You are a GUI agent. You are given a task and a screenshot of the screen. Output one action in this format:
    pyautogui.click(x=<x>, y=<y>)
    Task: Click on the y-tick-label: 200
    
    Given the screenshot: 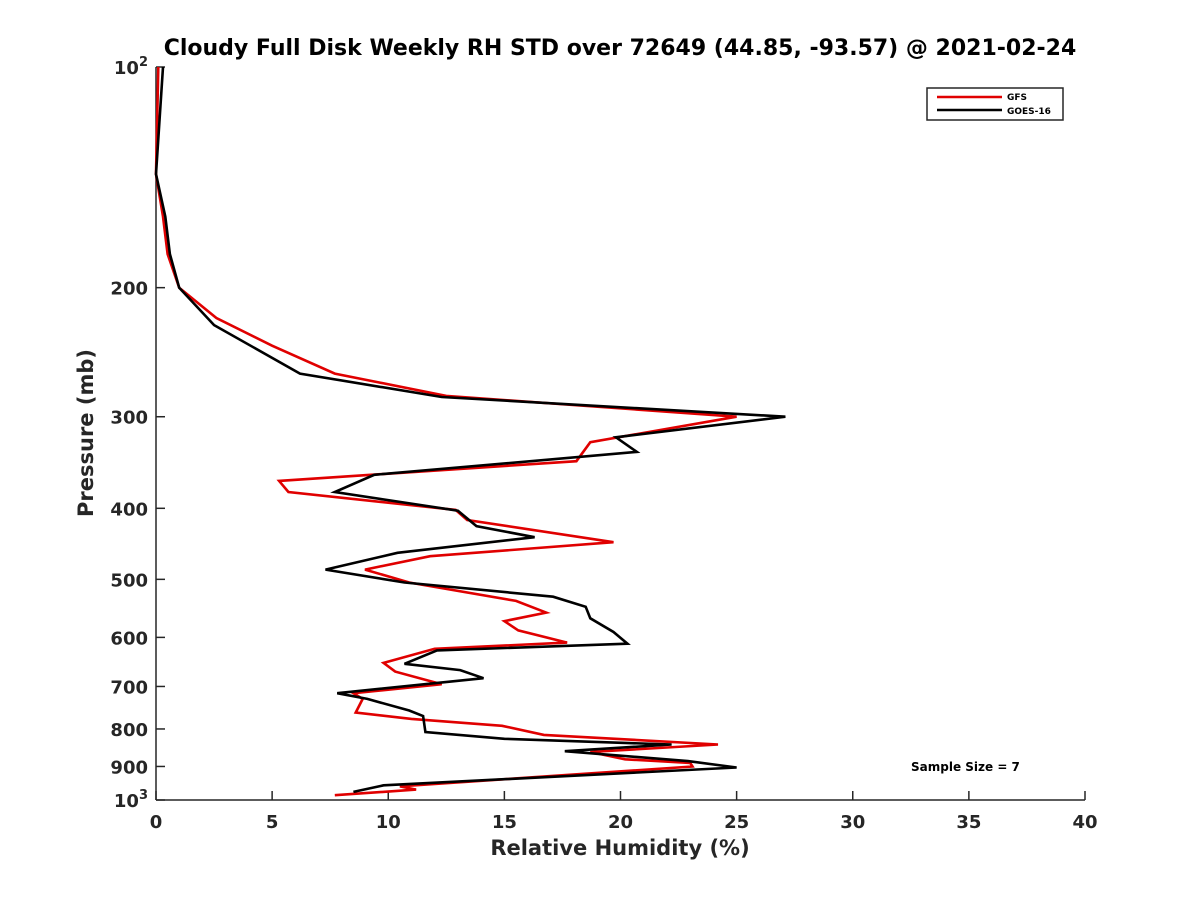 What is the action you would take?
    pyautogui.click(x=129, y=289)
    